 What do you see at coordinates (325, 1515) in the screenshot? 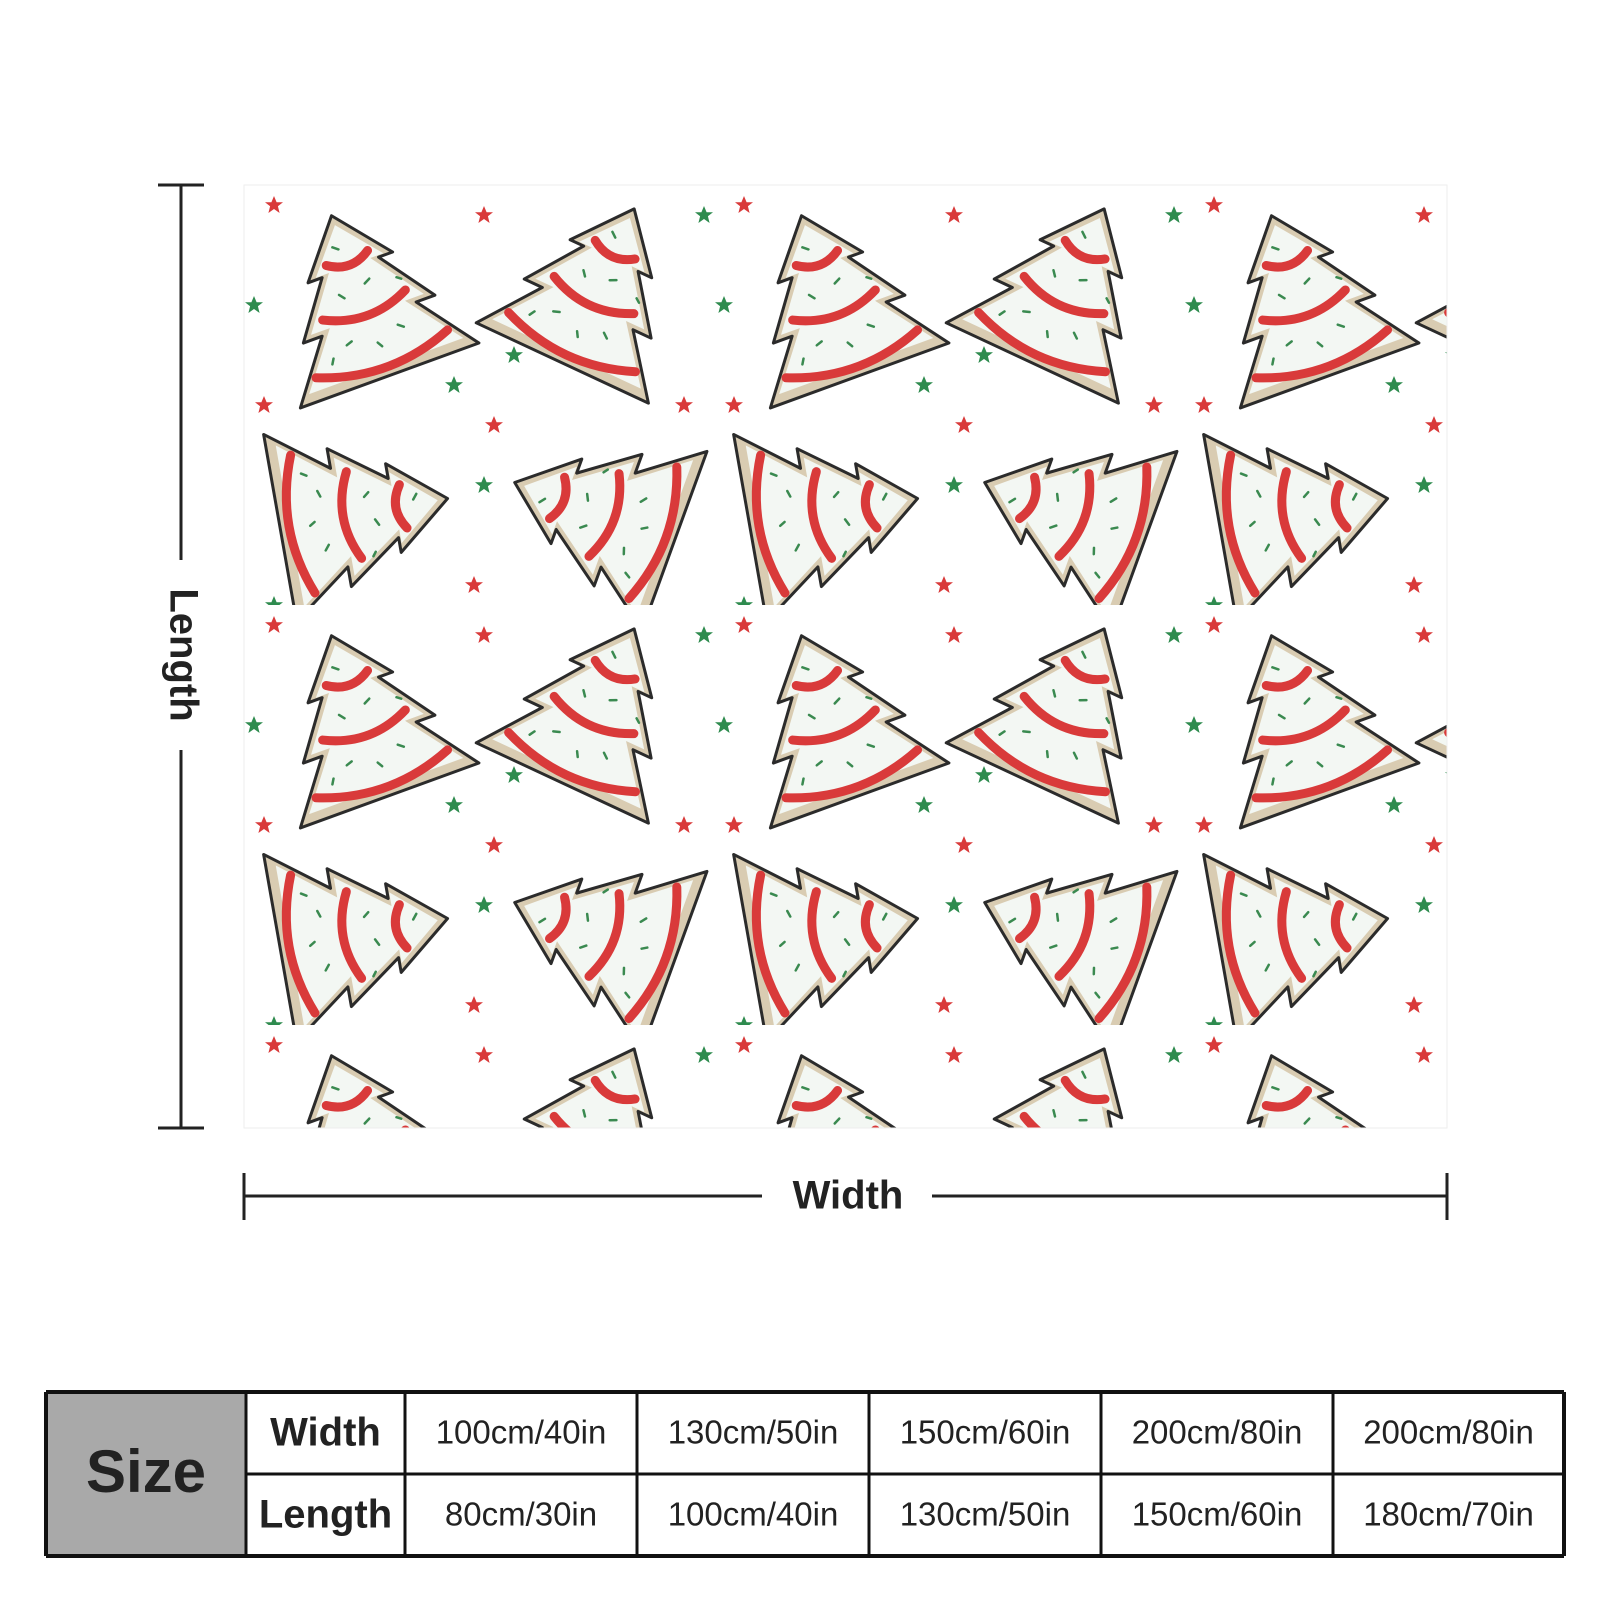
I see `row-header: Length` at bounding box center [325, 1515].